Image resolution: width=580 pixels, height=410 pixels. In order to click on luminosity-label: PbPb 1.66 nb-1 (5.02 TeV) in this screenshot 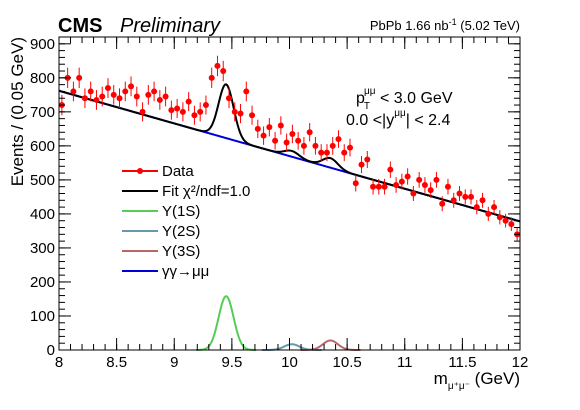, I will do `click(445, 25)`.